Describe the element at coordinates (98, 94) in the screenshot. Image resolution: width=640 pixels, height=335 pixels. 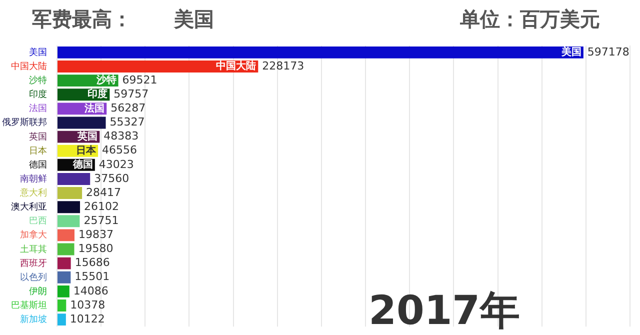
I see `category-label: 印度` at that location.